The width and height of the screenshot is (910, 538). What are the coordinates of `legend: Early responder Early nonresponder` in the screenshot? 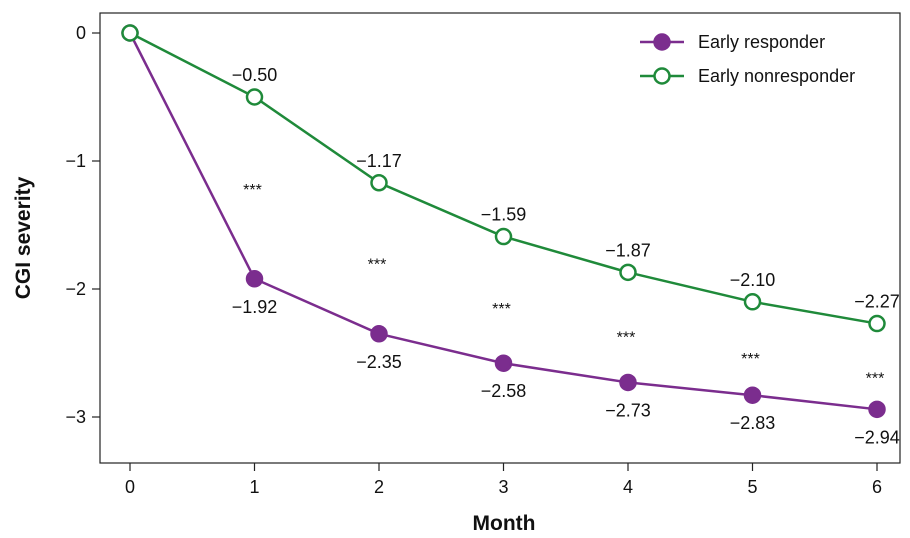 It's located at (747, 59).